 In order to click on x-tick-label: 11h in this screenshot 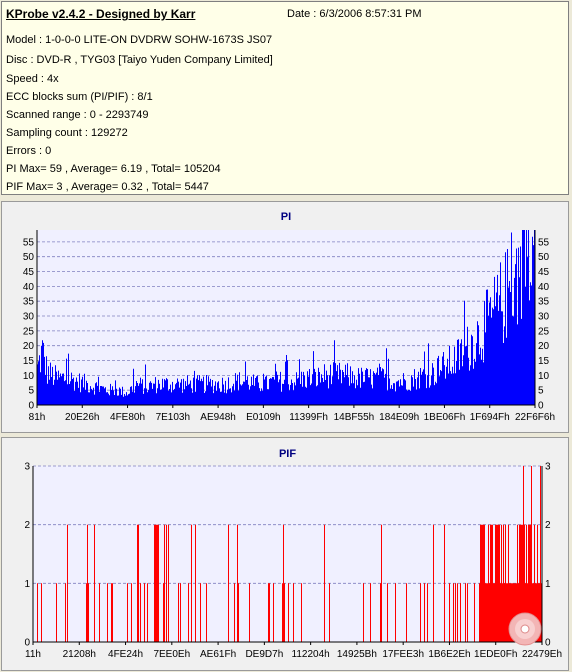, I will do `click(33, 654)`.